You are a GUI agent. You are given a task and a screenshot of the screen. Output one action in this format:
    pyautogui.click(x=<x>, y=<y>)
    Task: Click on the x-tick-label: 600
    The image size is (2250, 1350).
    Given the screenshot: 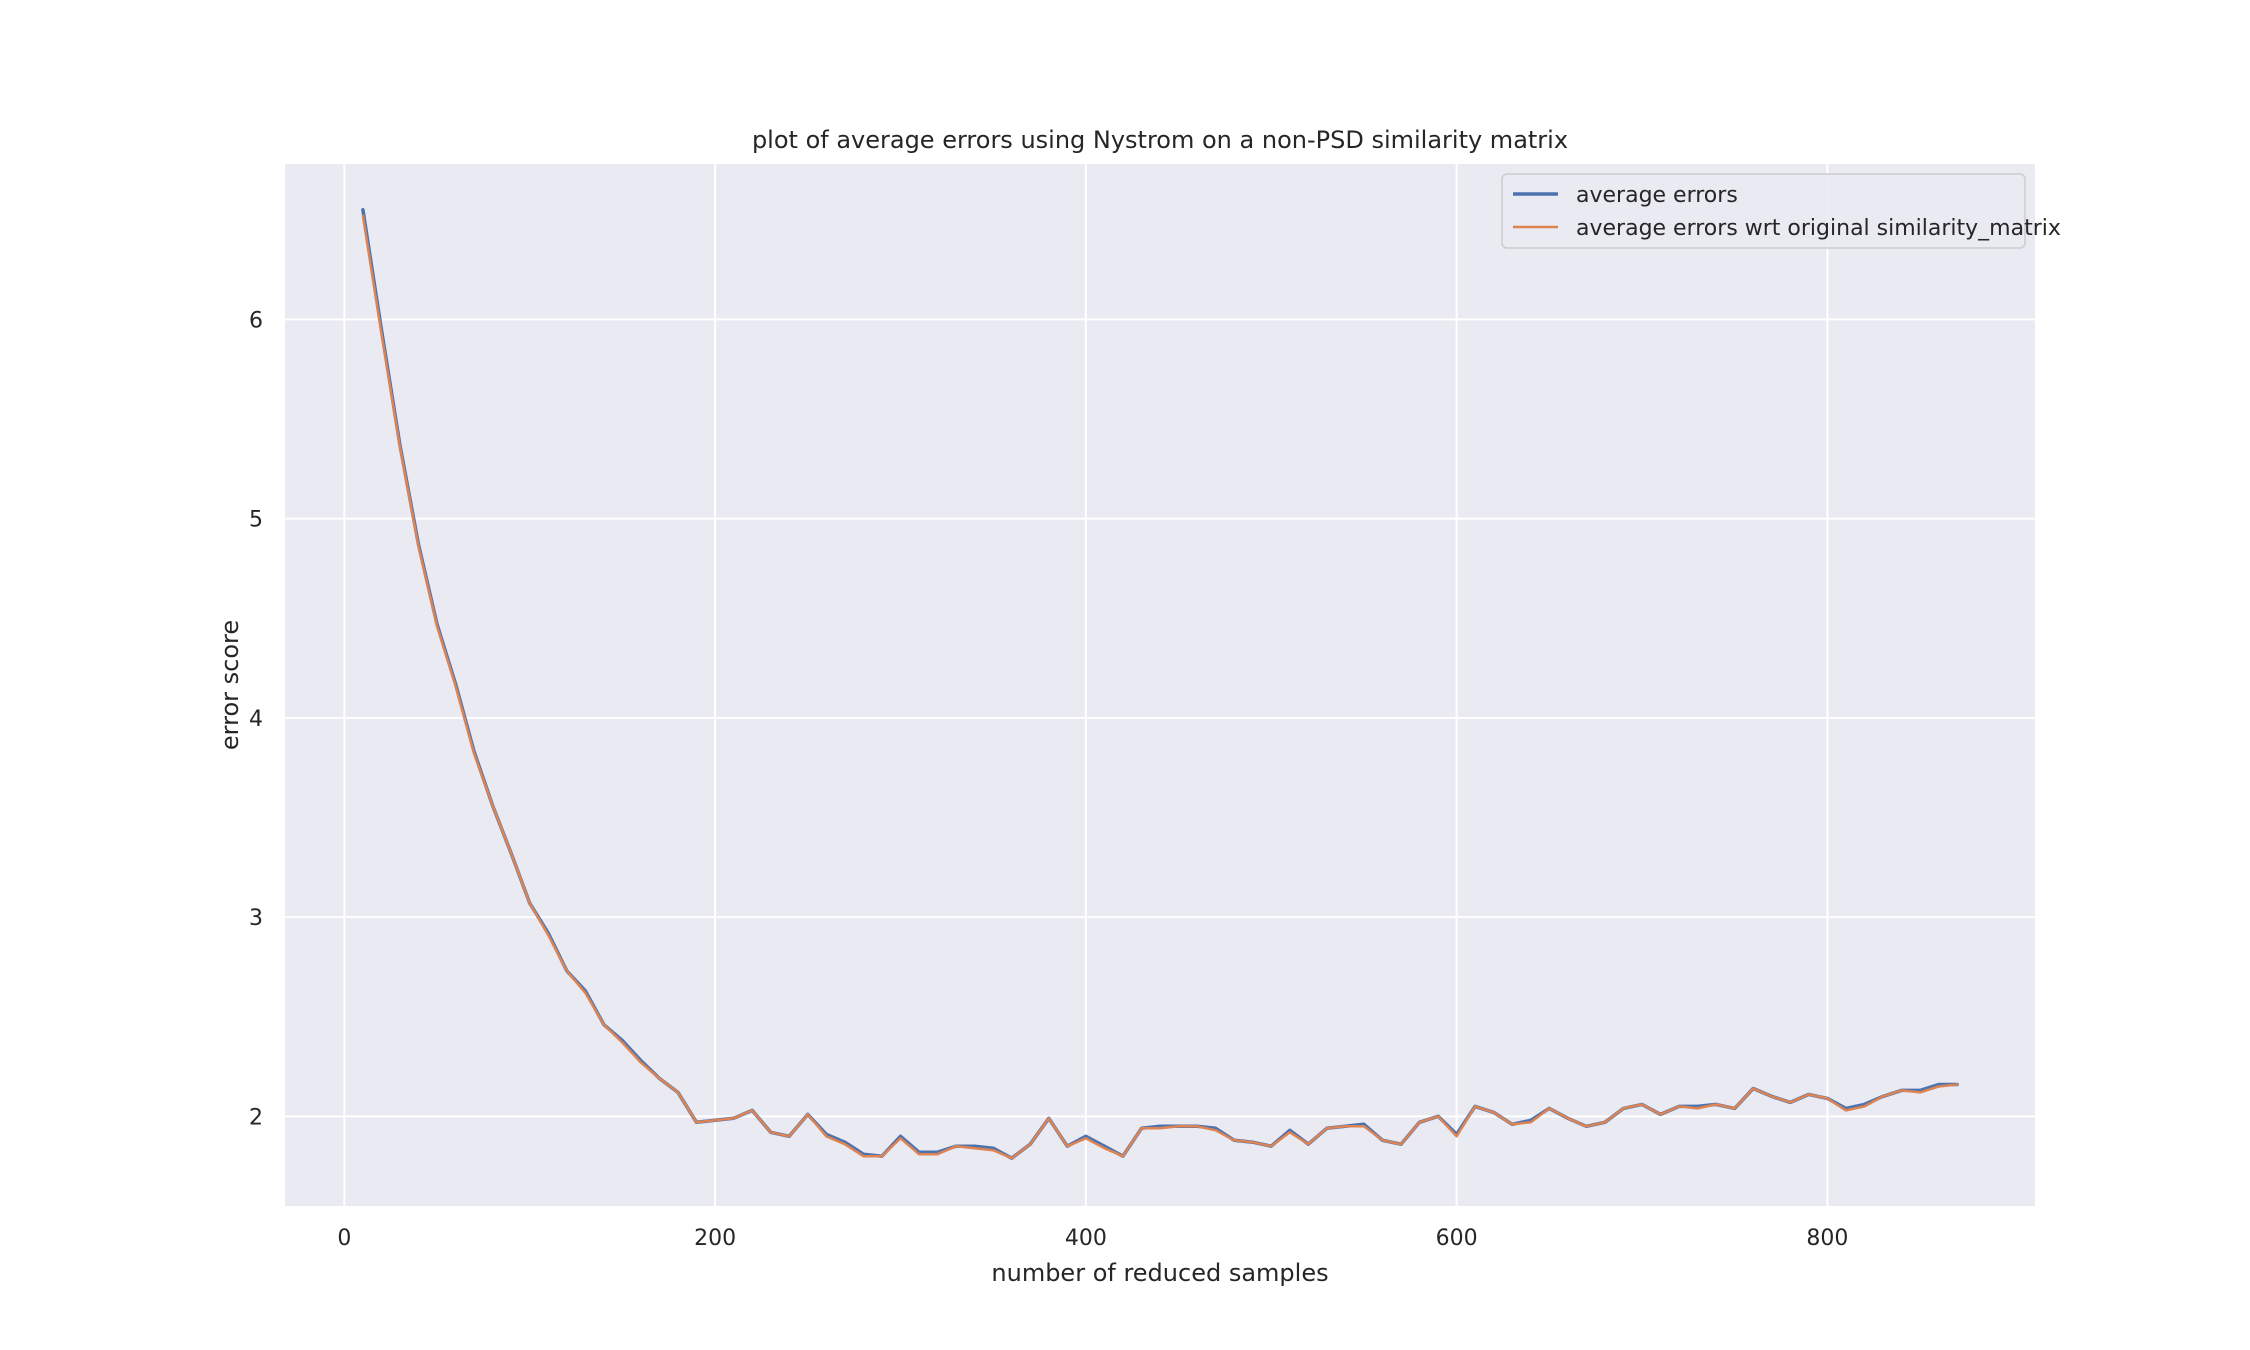 What is the action you would take?
    pyautogui.click(x=1457, y=1238)
    